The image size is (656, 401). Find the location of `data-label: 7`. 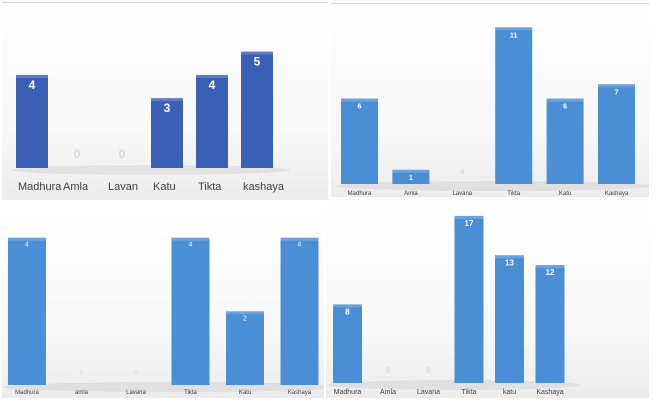

data-label: 7 is located at coordinates (617, 92).